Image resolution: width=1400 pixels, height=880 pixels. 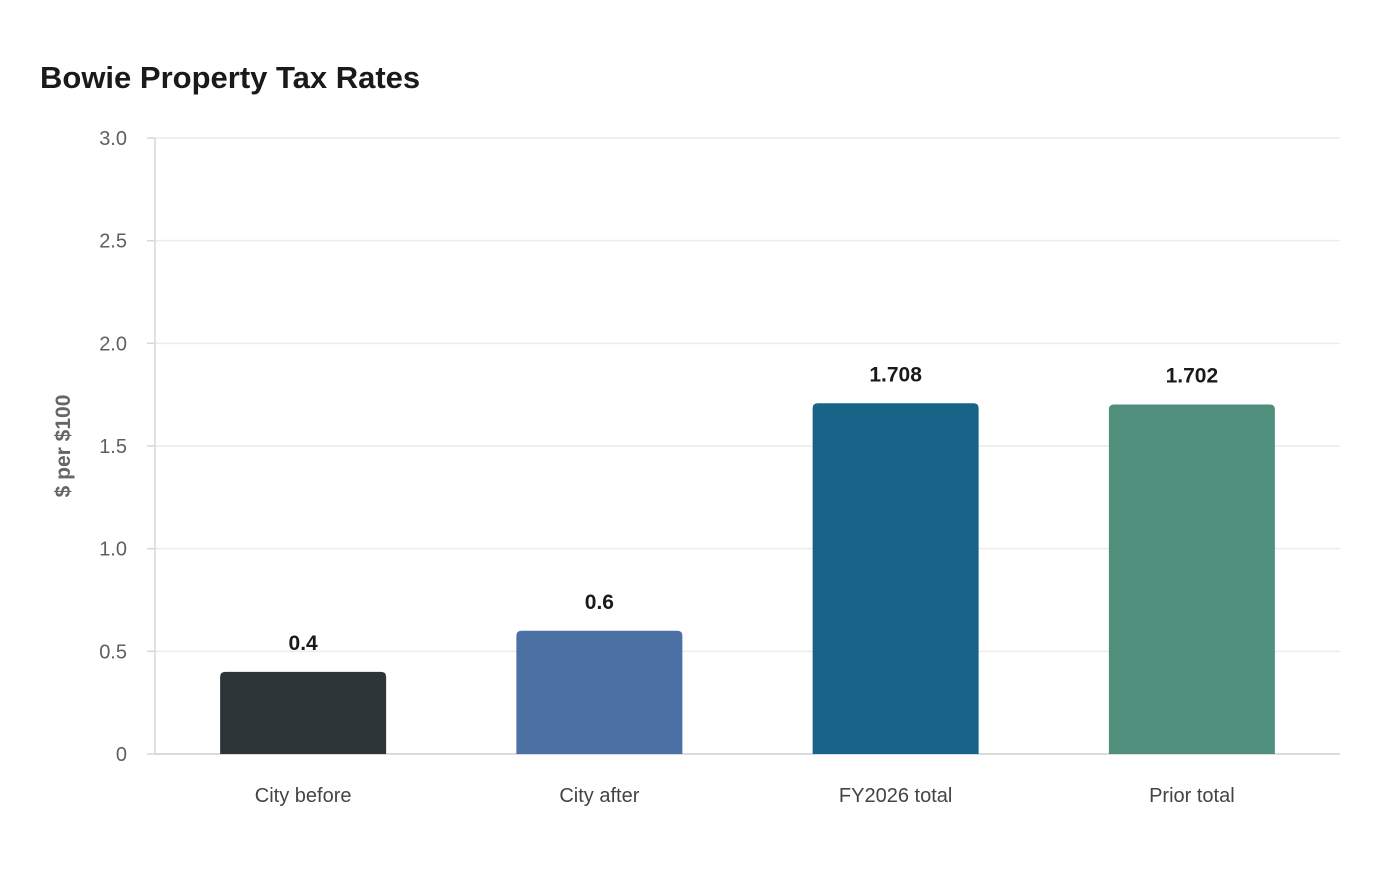 What do you see at coordinates (895, 374) in the screenshot?
I see `value-label: 1.708` at bounding box center [895, 374].